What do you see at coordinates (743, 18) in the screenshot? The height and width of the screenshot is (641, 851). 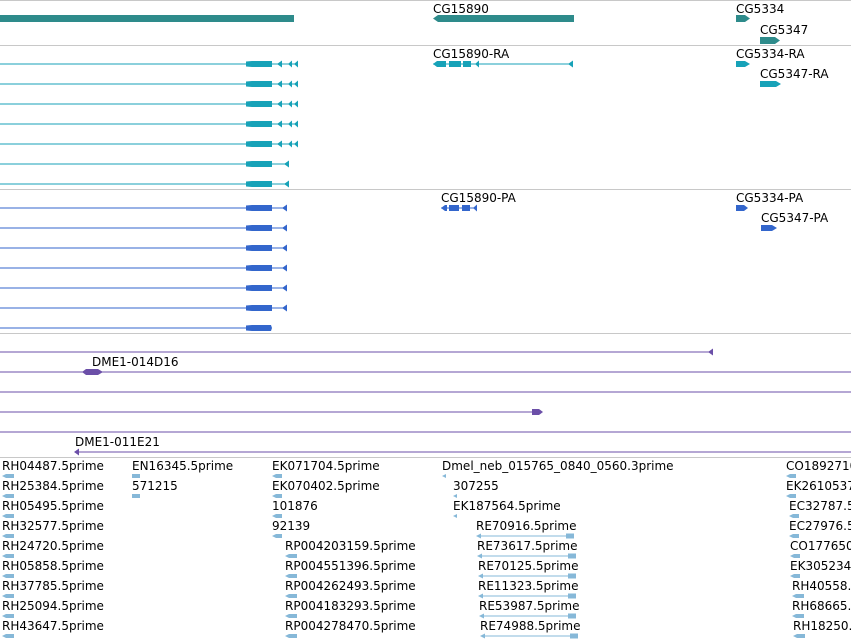 I see `gene-feature-cg5334` at bounding box center [743, 18].